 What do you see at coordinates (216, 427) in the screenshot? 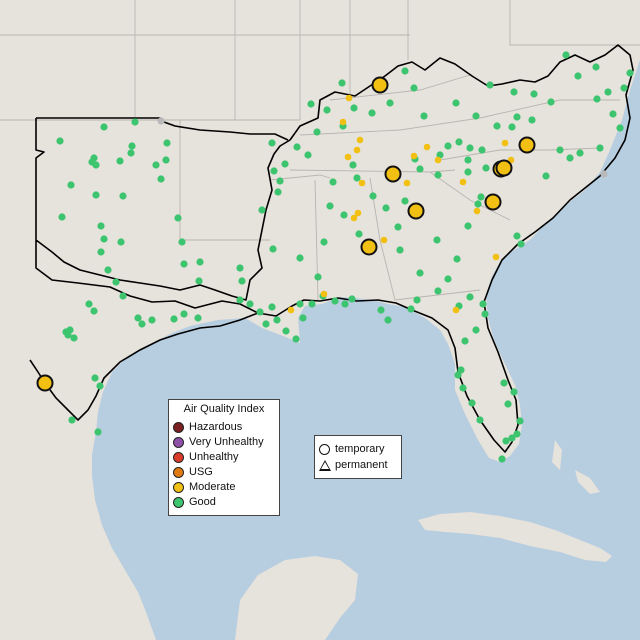
I see `legend-label: Hazardous` at bounding box center [216, 427].